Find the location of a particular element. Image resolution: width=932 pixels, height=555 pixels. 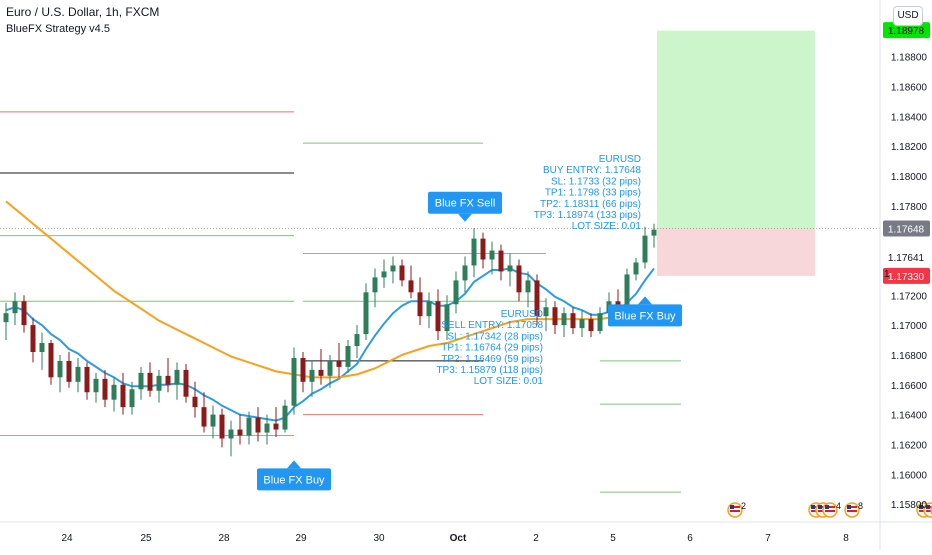

sell-info-line: SL: 1.17342 (28 pips) is located at coordinates (495, 336).